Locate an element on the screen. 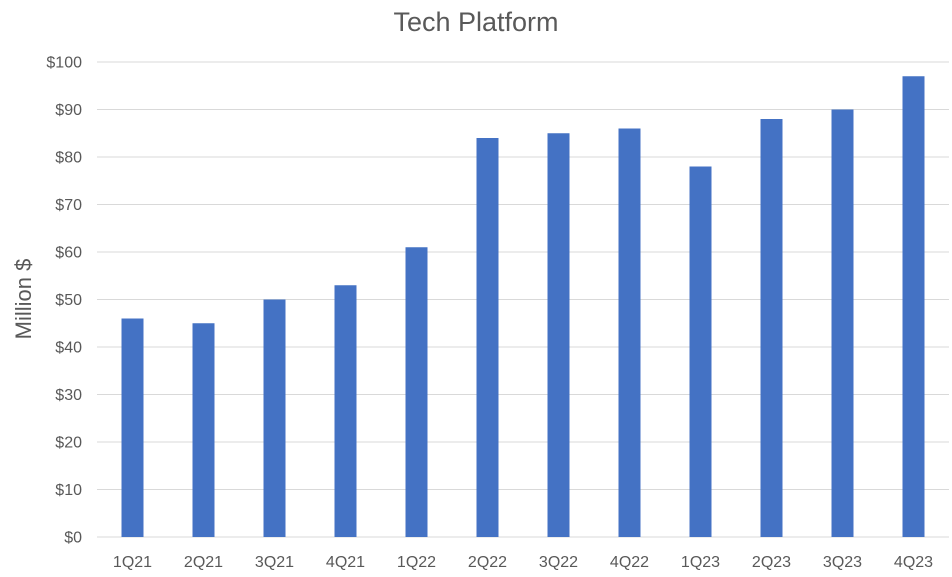  bar-3q21 is located at coordinates (274, 418).